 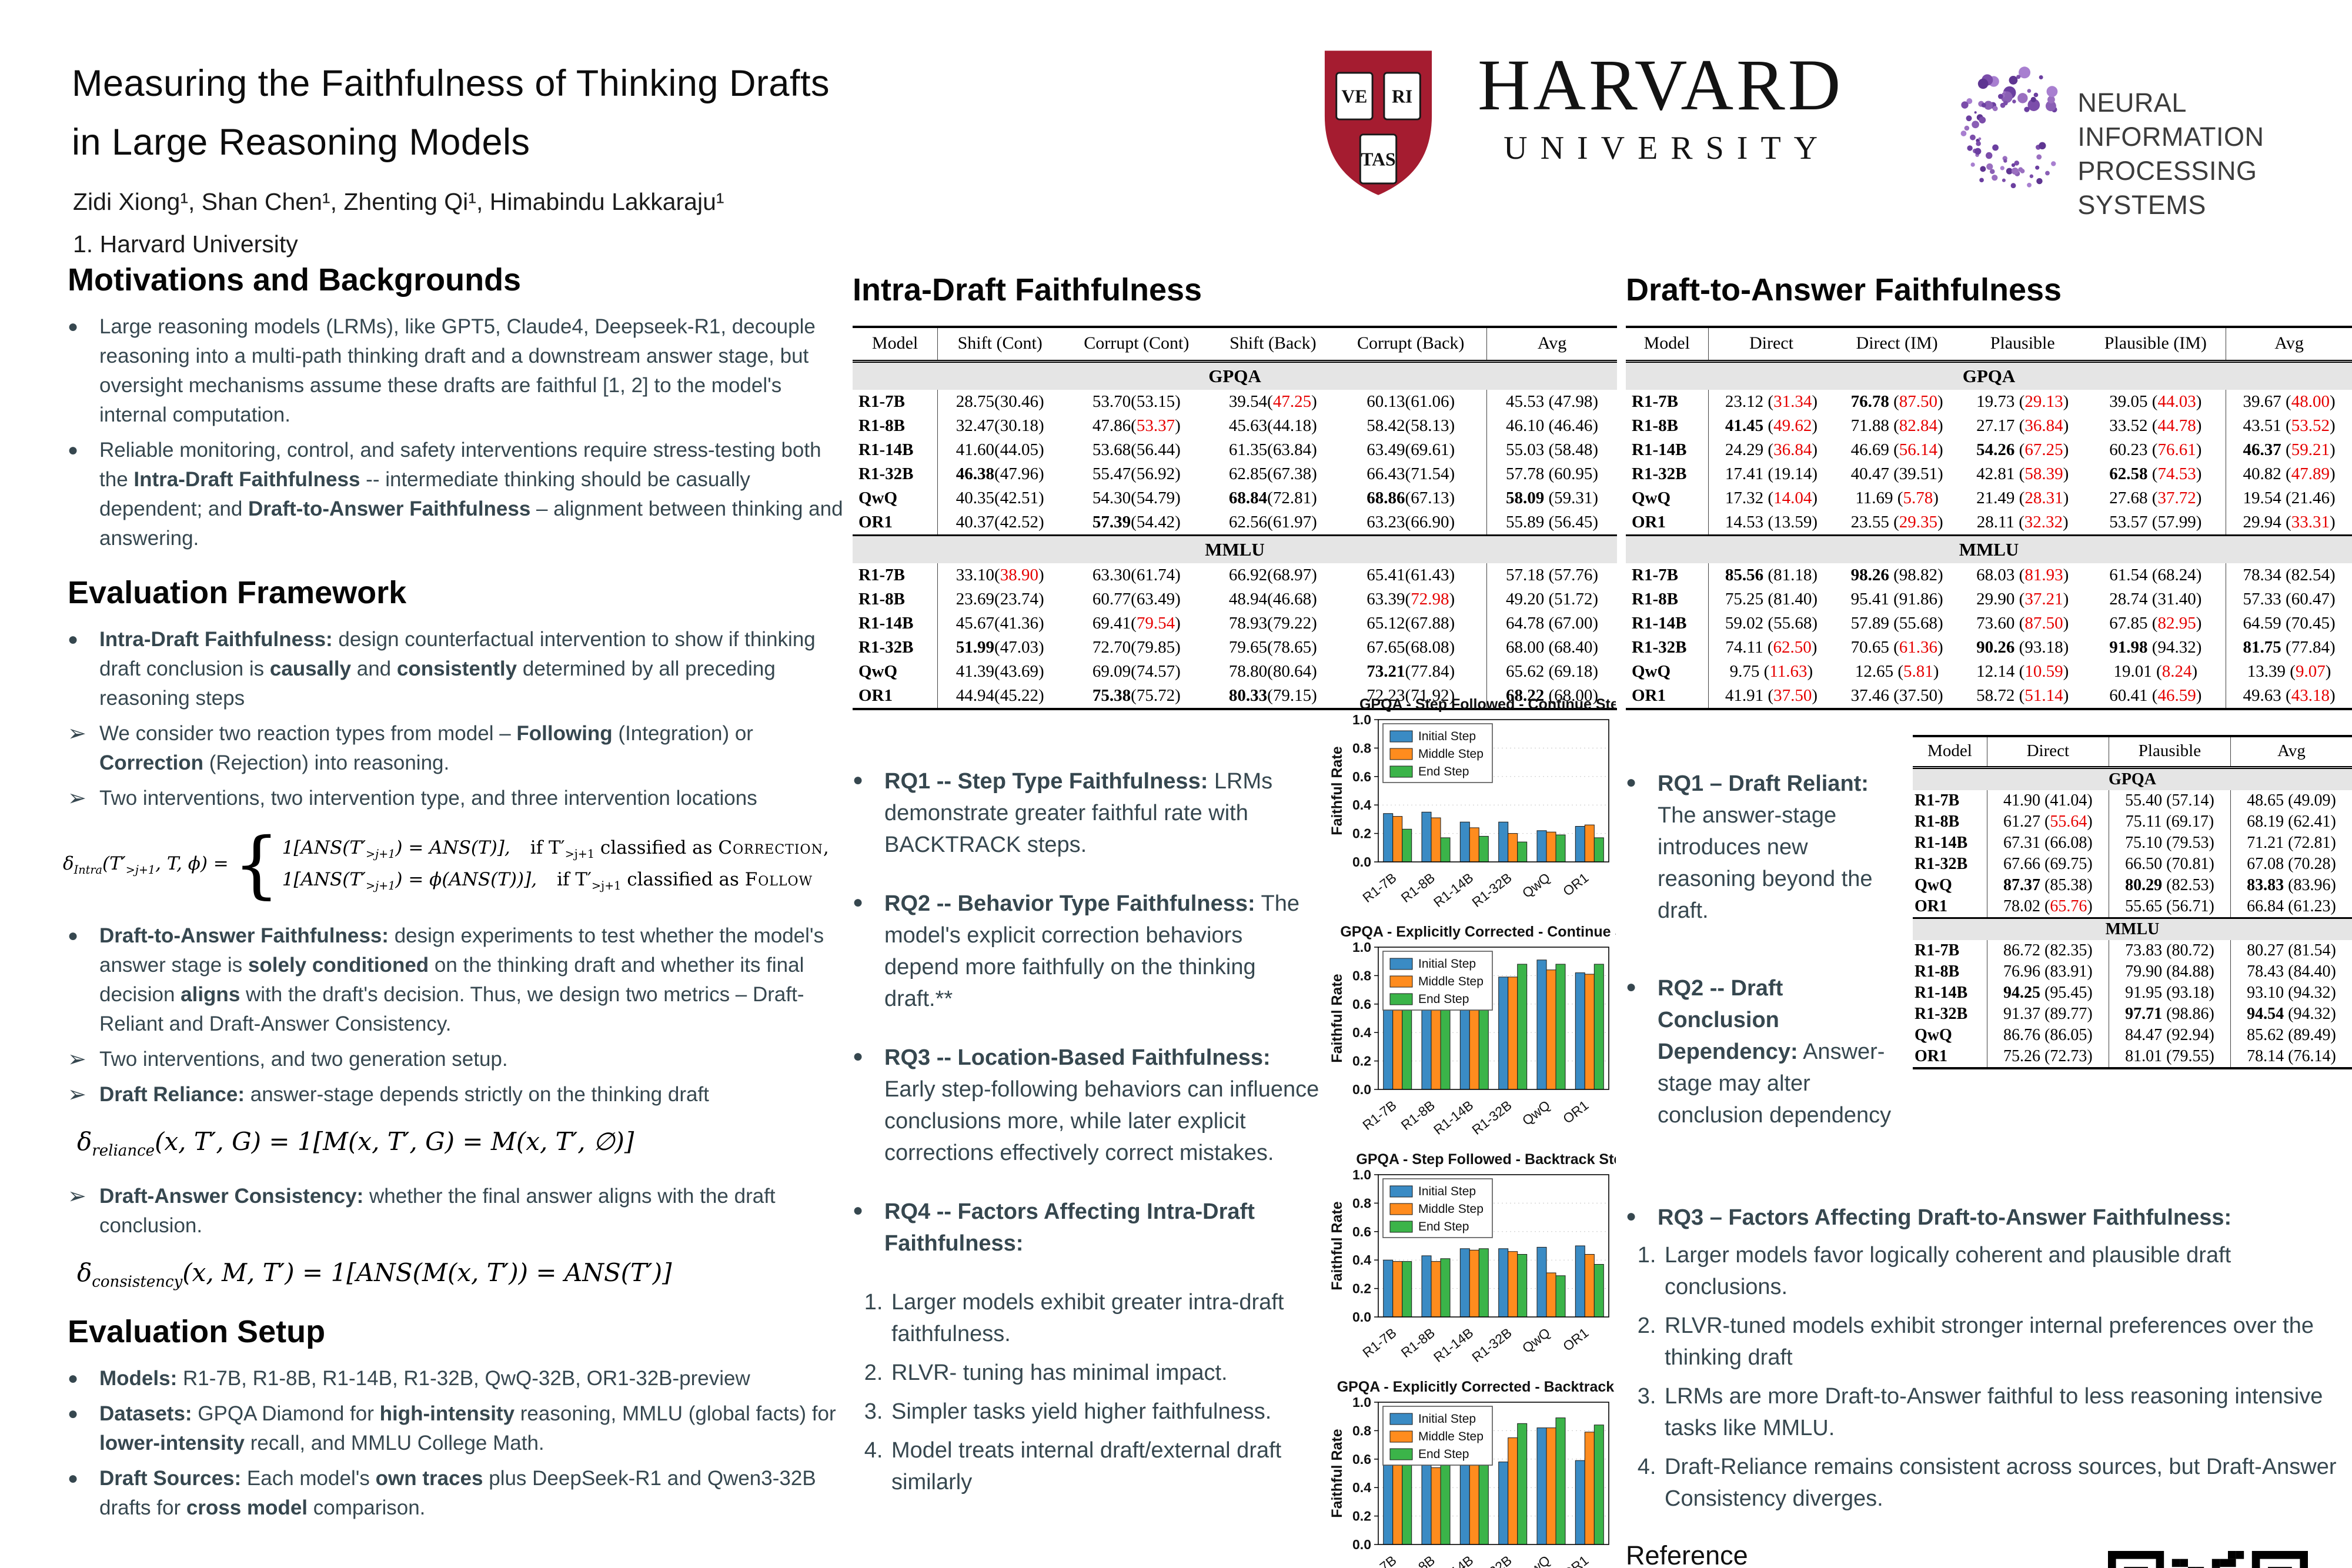 What do you see at coordinates (1896, 575) in the screenshot?
I see `table-cell: 98.26 (98.82)` at bounding box center [1896, 575].